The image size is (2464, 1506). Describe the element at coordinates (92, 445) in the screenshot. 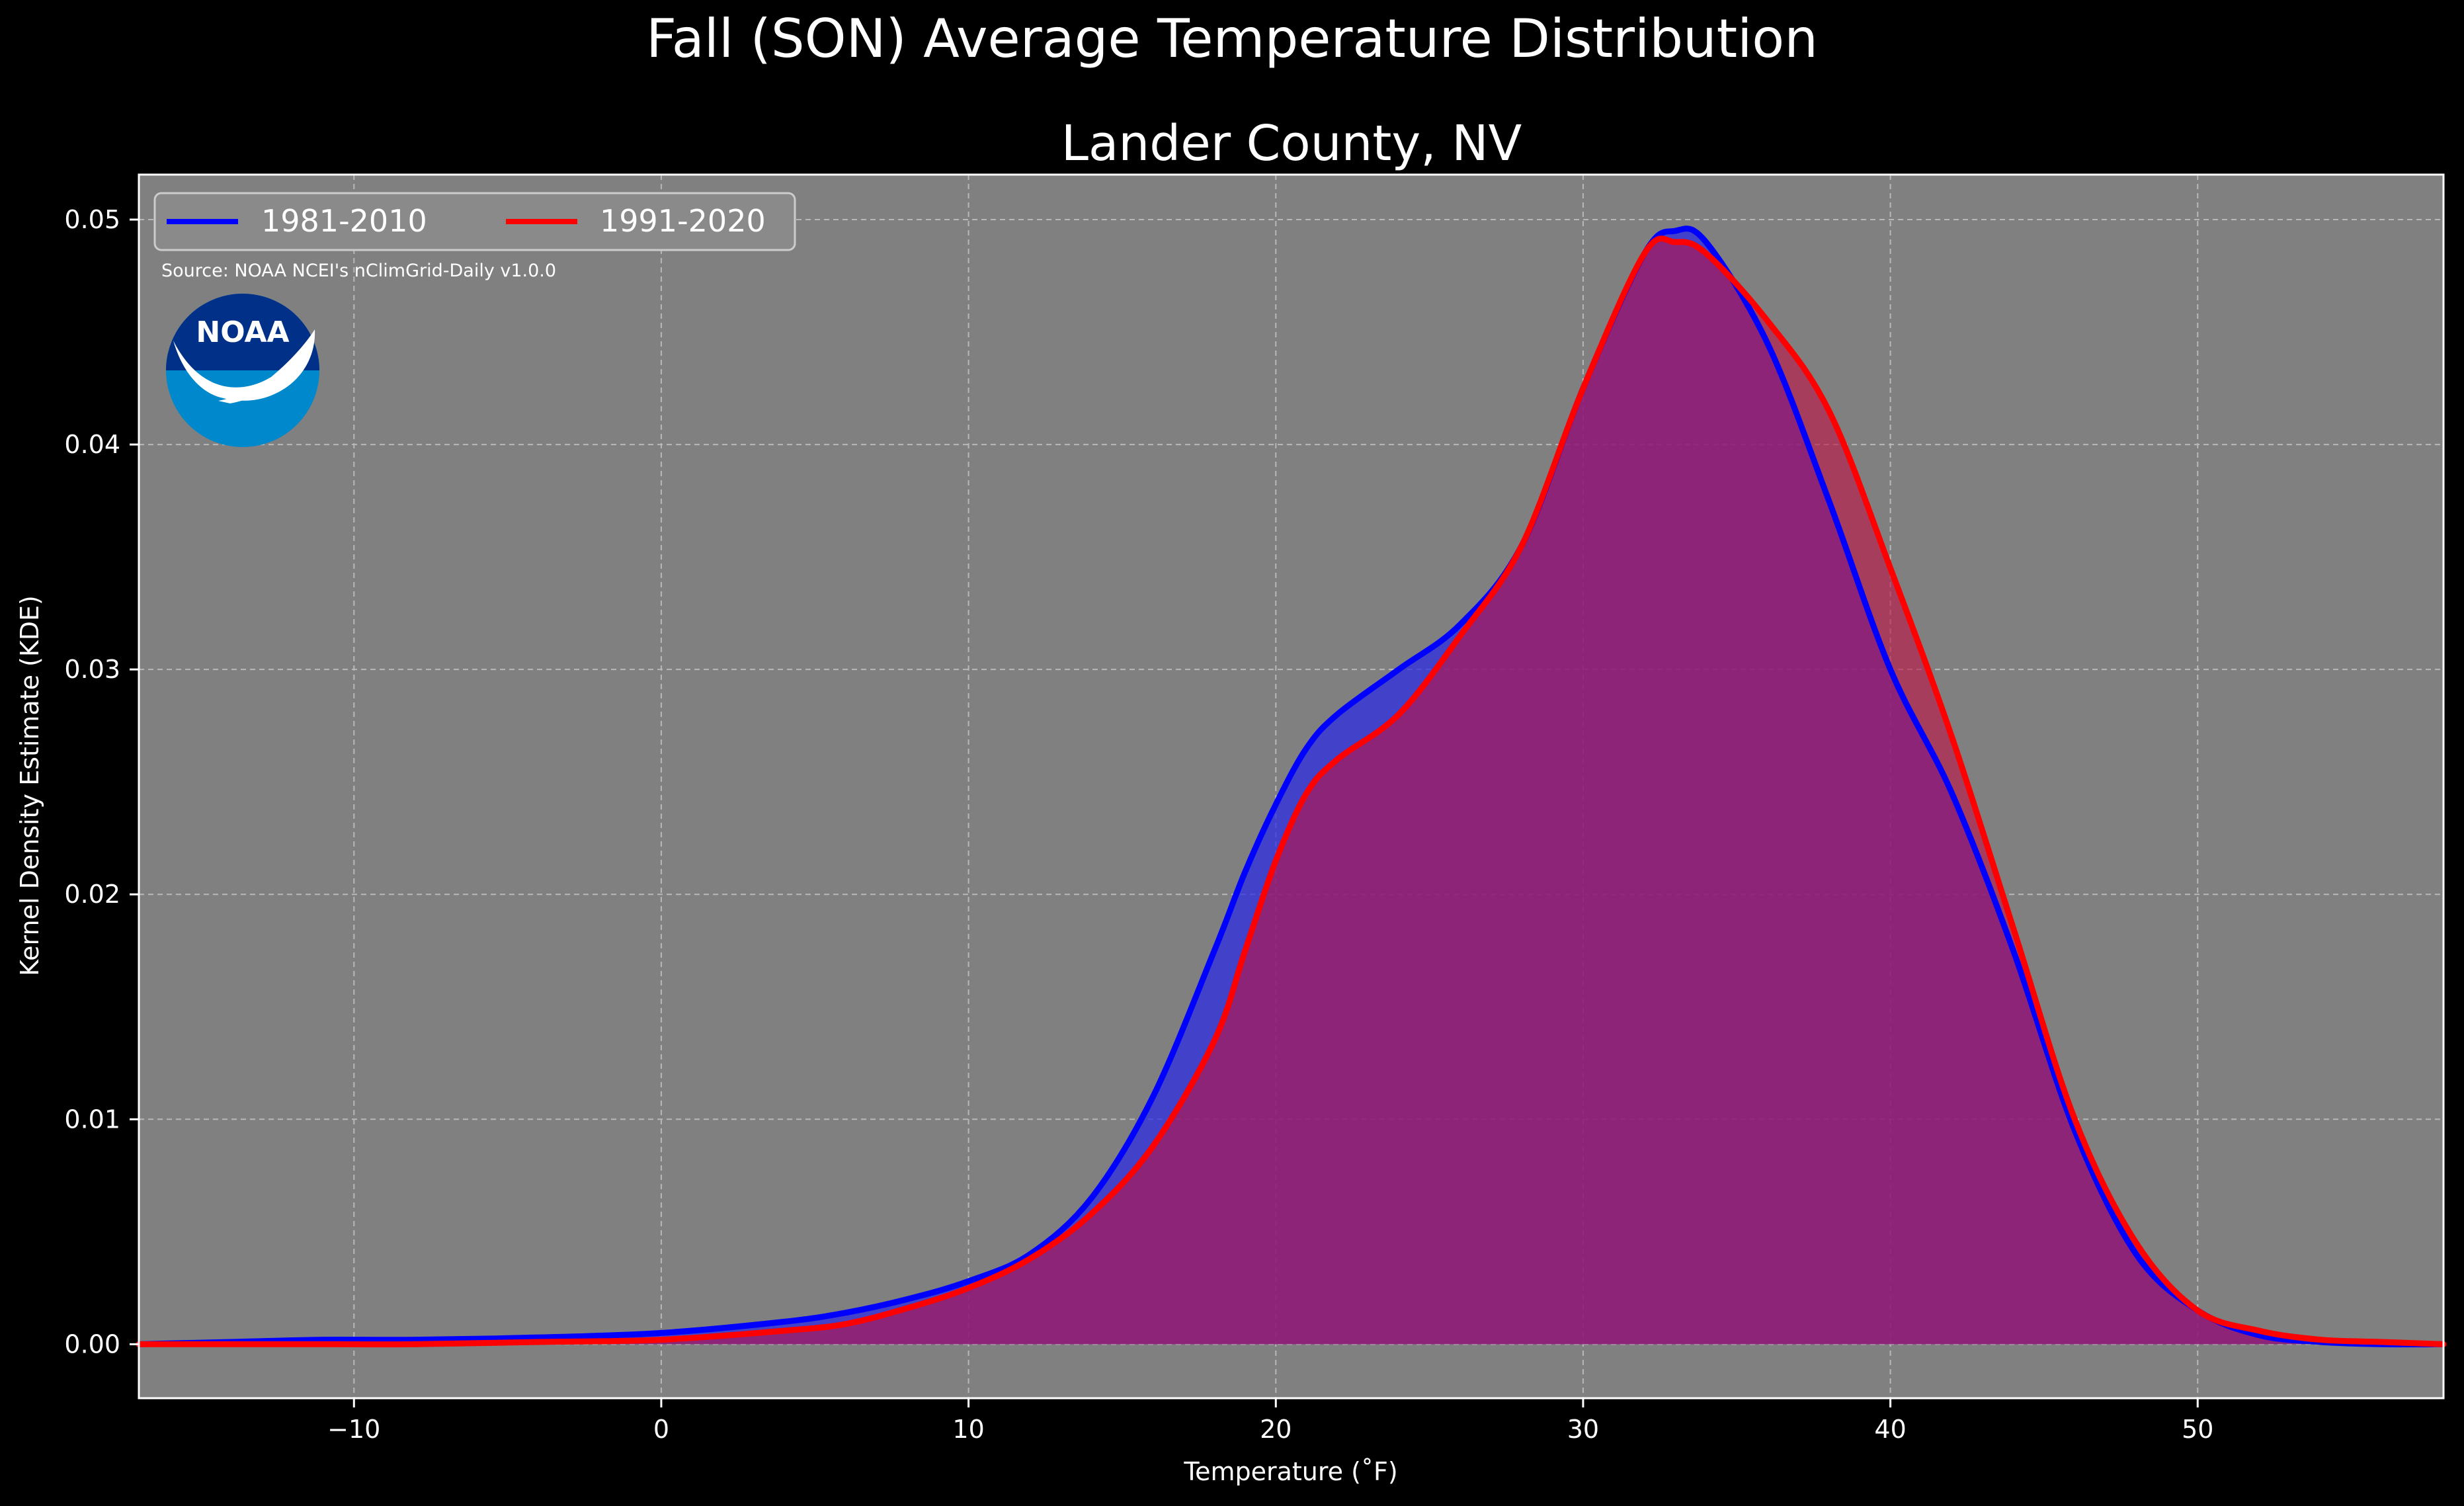

I see `y-tick-label: 0.04` at that location.